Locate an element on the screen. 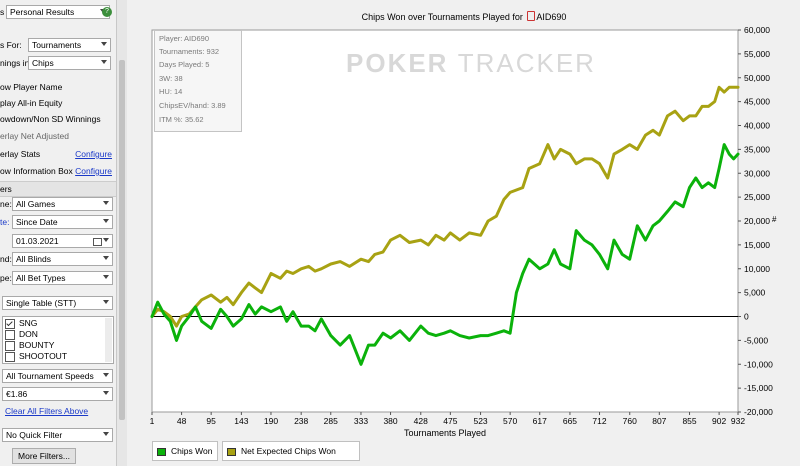 Image resolution: width=800 pixels, height=466 pixels. x-axis-title: Tournaments Played is located at coordinates (445, 433).